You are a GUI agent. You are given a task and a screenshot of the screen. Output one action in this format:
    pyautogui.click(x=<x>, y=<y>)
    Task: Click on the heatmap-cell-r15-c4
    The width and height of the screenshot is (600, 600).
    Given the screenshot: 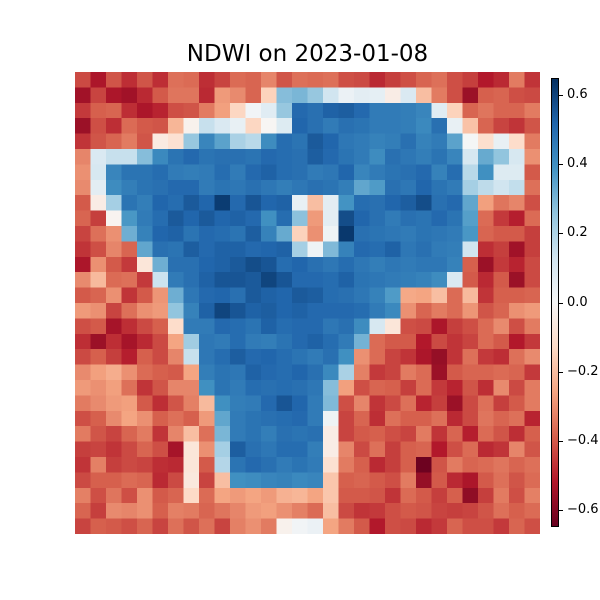 What is the action you would take?
    pyautogui.click(x=145, y=311)
    